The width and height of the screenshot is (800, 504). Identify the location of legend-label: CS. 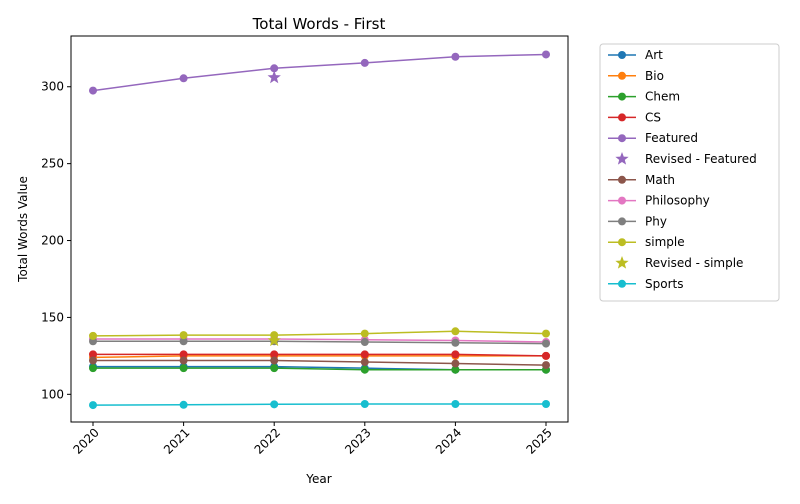
(653, 117).